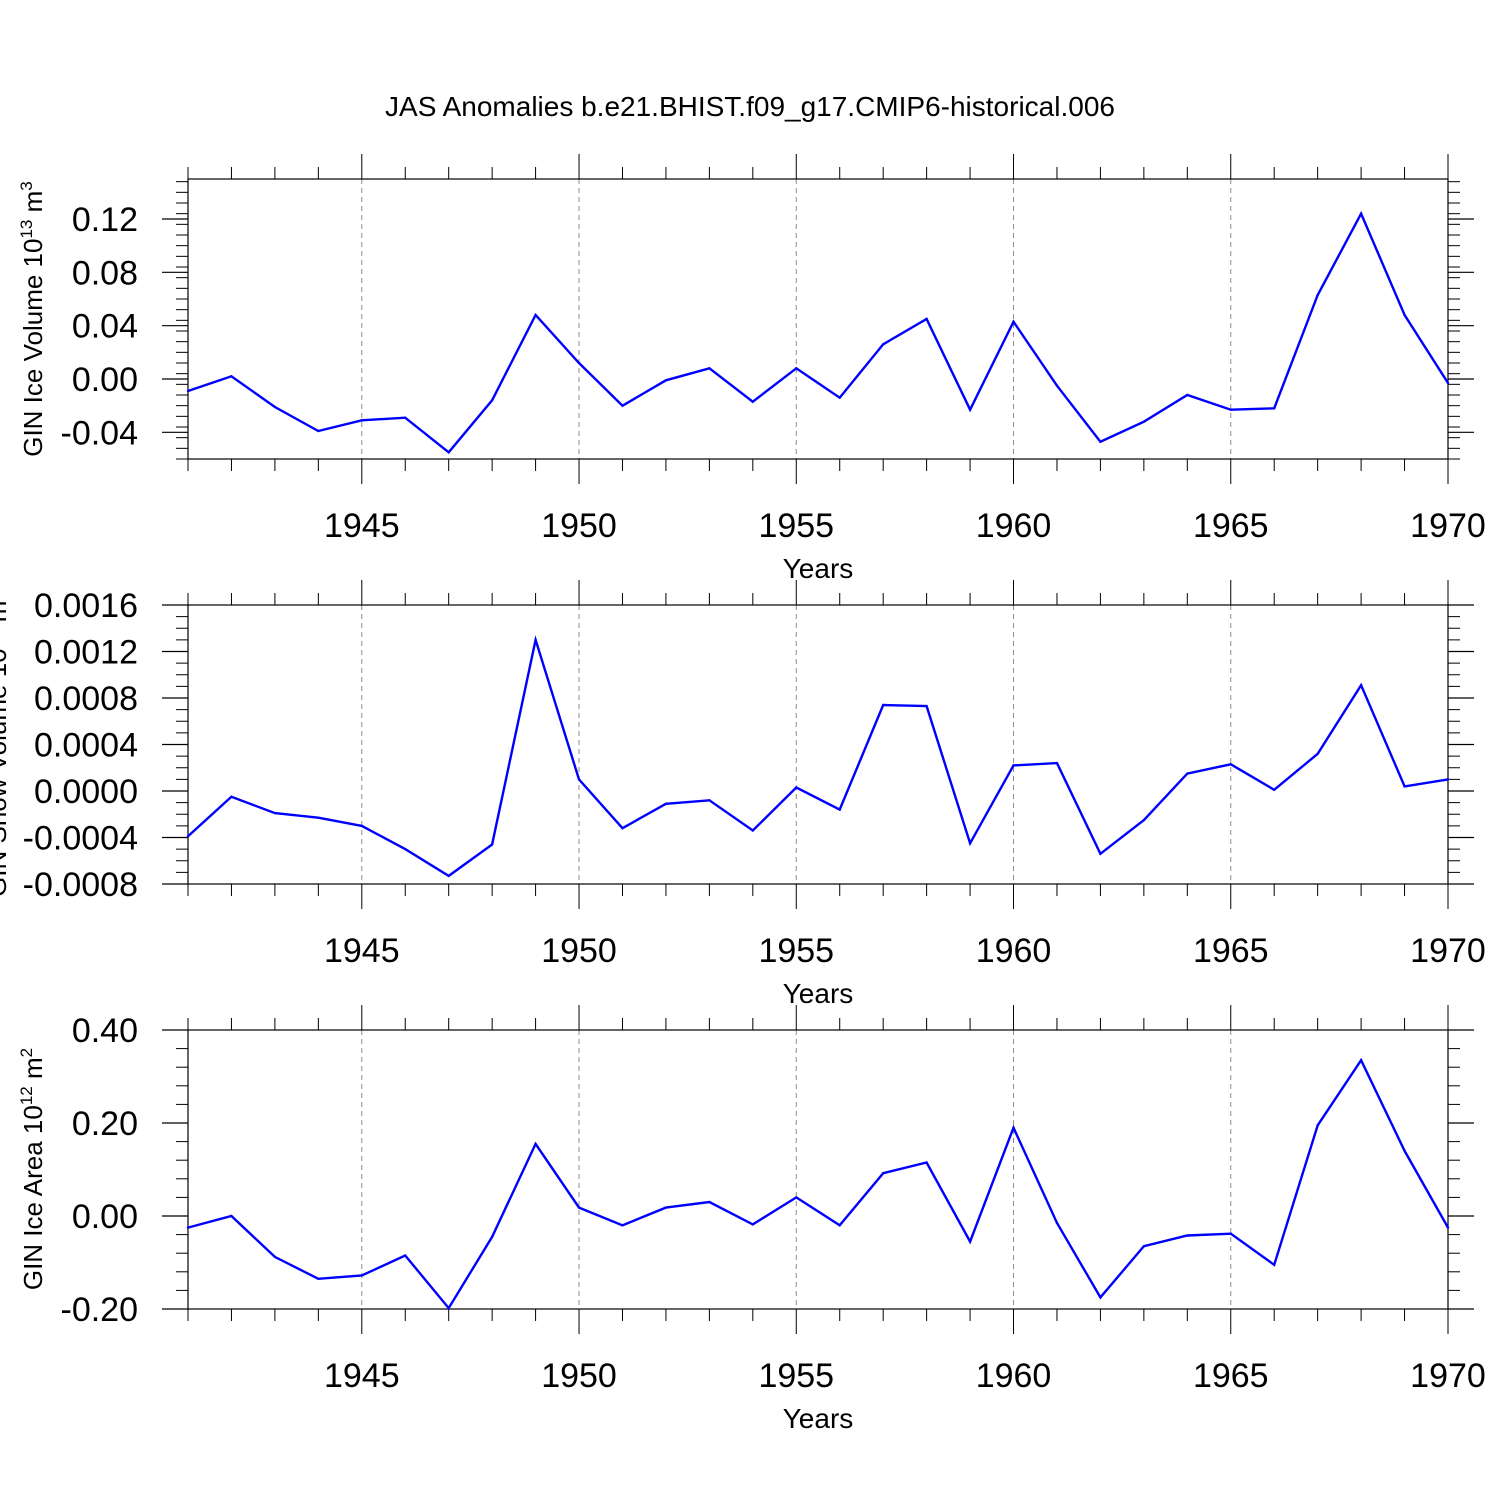  What do you see at coordinates (1317, 753) in the screenshot?
I see `data-point-1967` at bounding box center [1317, 753].